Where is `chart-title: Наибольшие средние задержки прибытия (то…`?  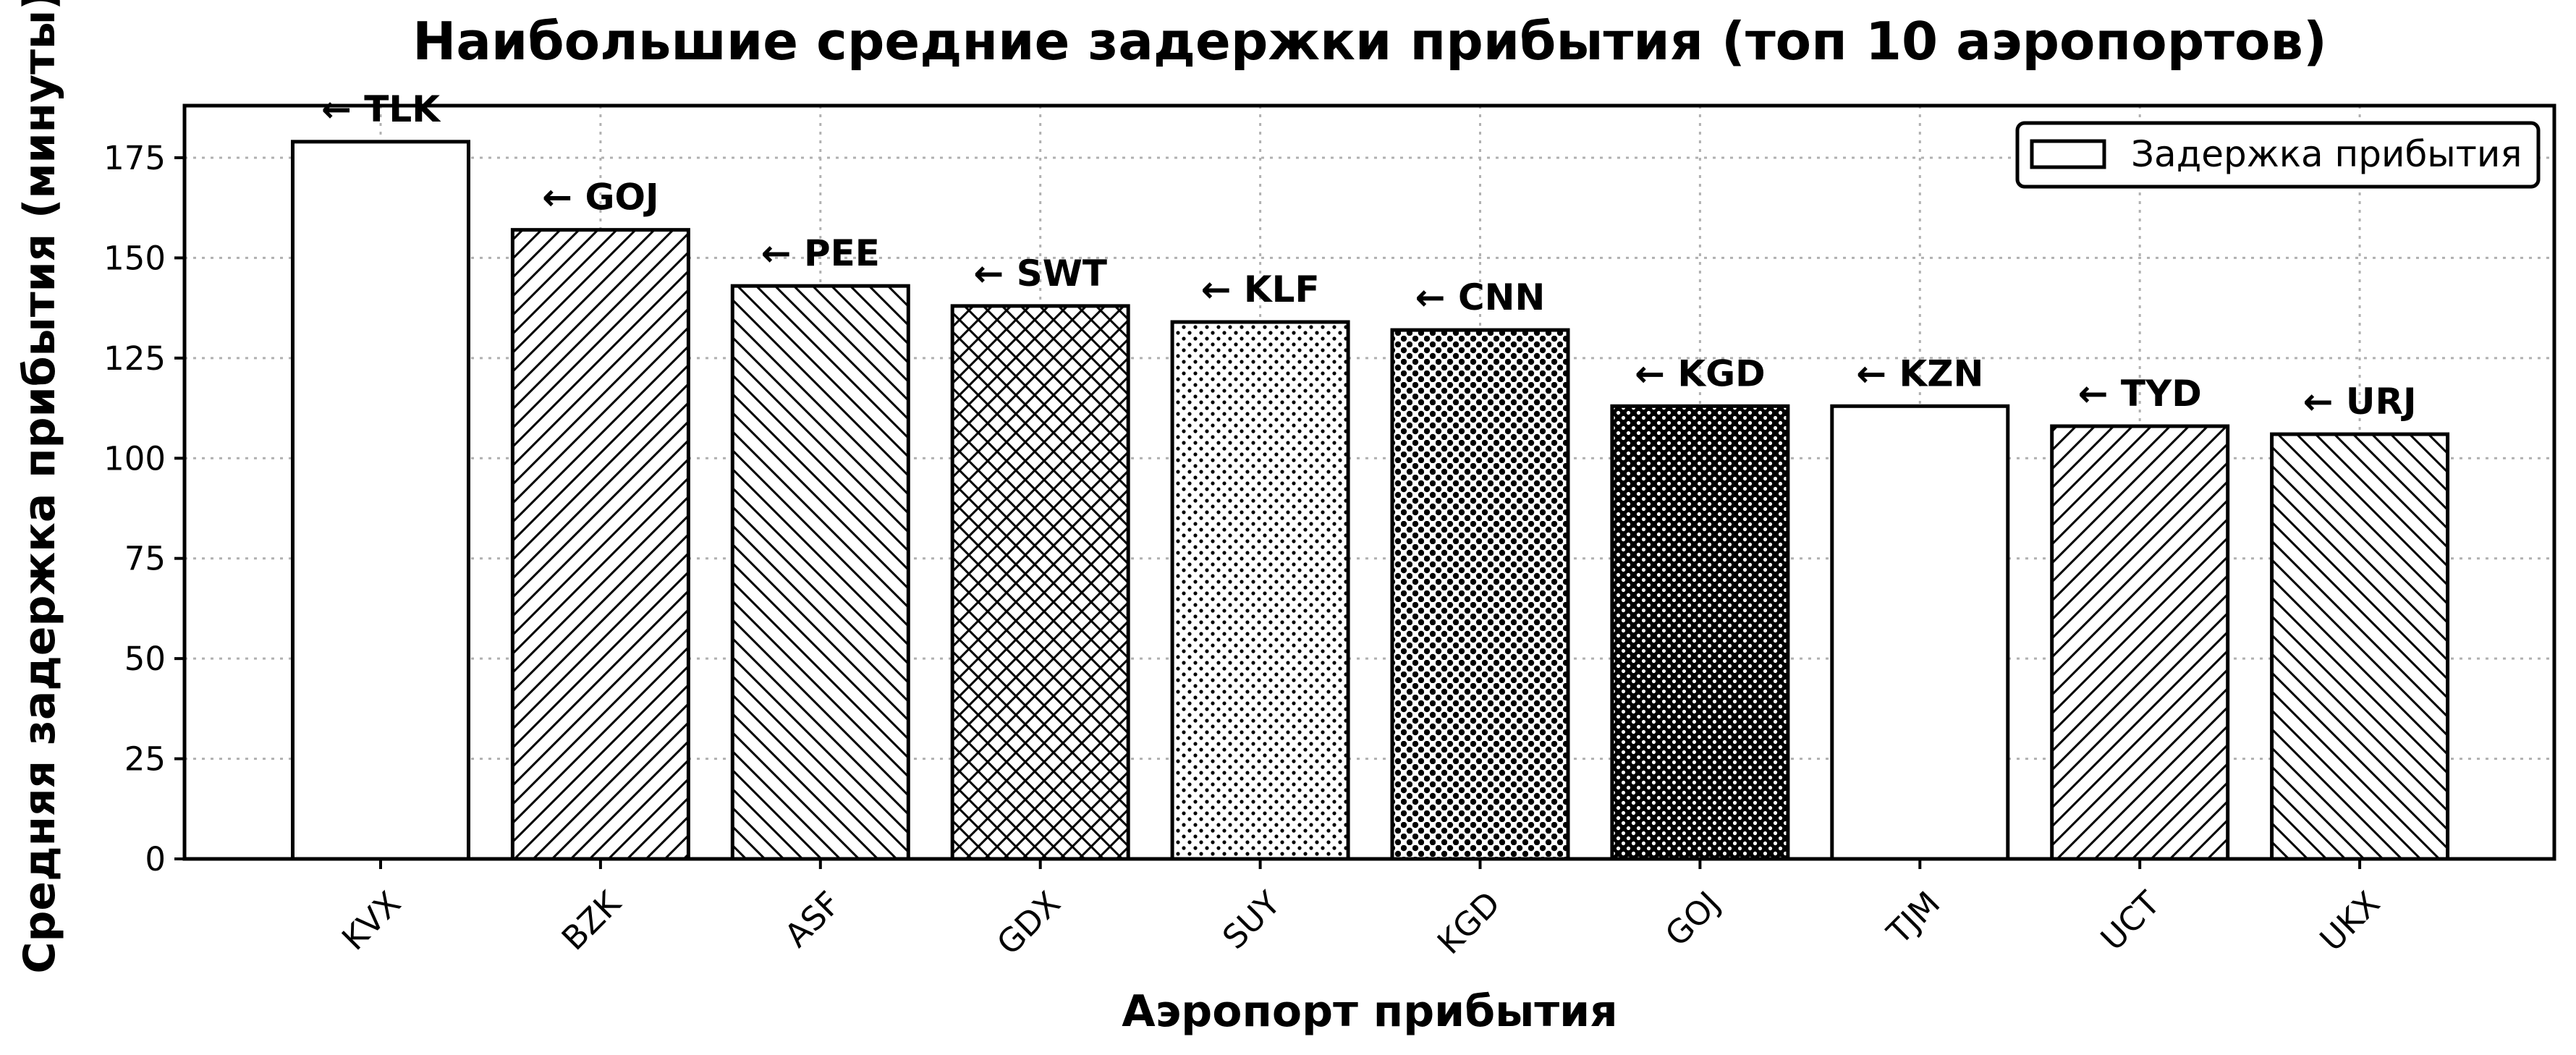 chart-title: Наибольшие средние задержки прибытия (то… is located at coordinates (1369, 42).